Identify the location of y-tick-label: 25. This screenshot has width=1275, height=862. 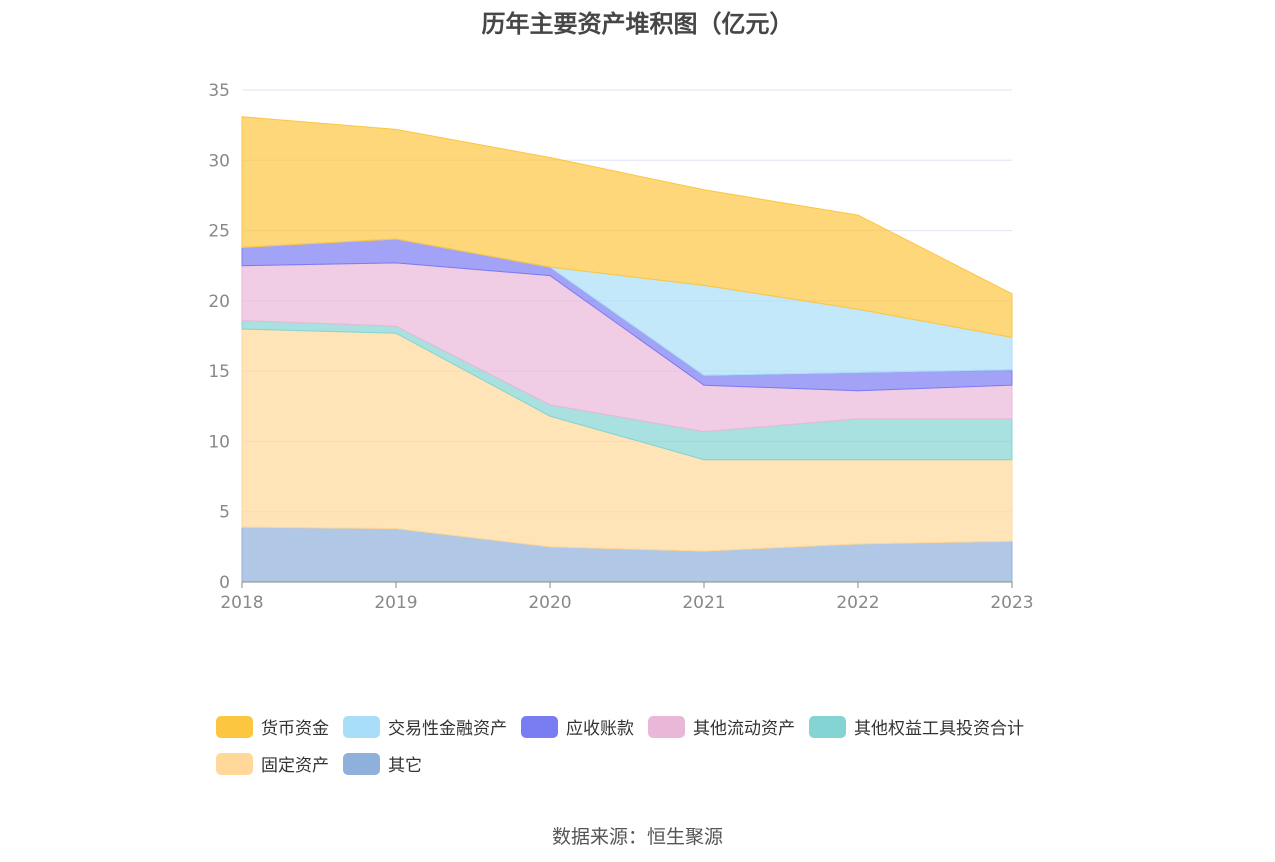
(219, 232).